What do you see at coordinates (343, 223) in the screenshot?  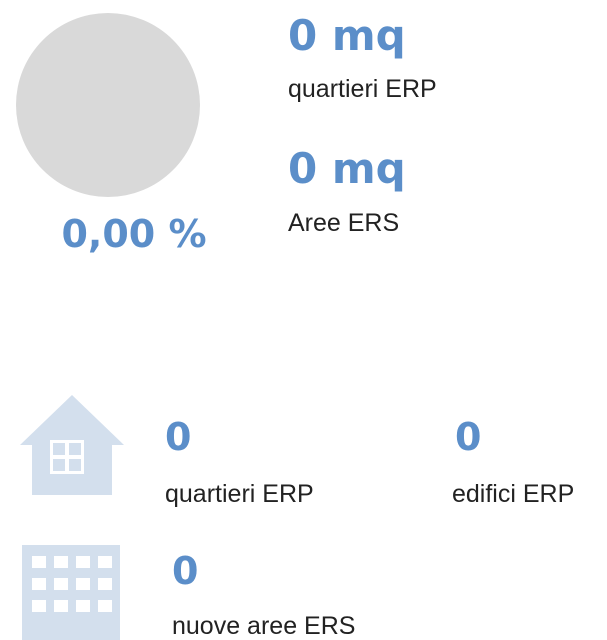 I see `area-label: Aree ERS` at bounding box center [343, 223].